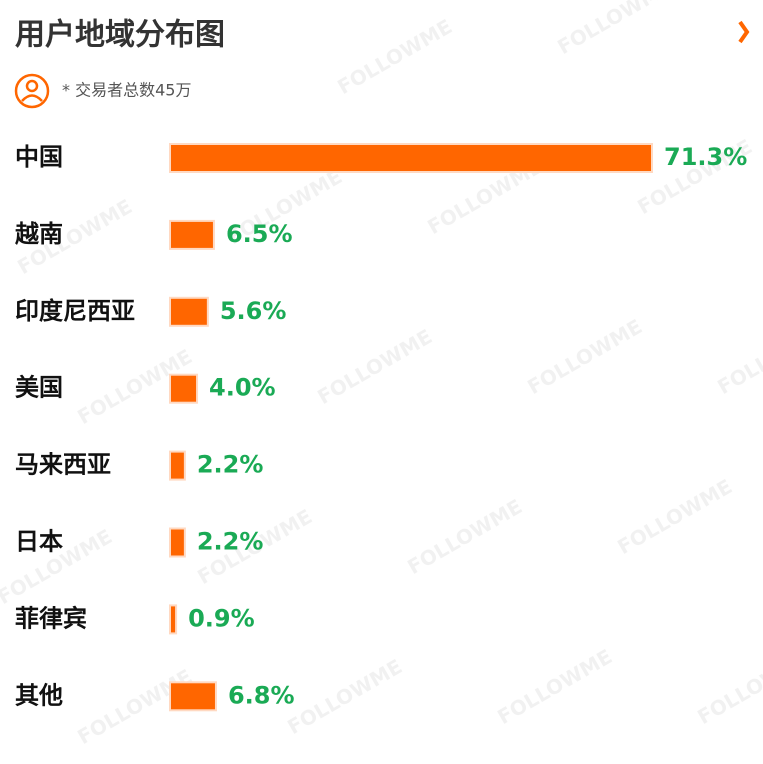 The width and height of the screenshot is (763, 764). I want to click on value-label: 6.5%, so click(259, 234).